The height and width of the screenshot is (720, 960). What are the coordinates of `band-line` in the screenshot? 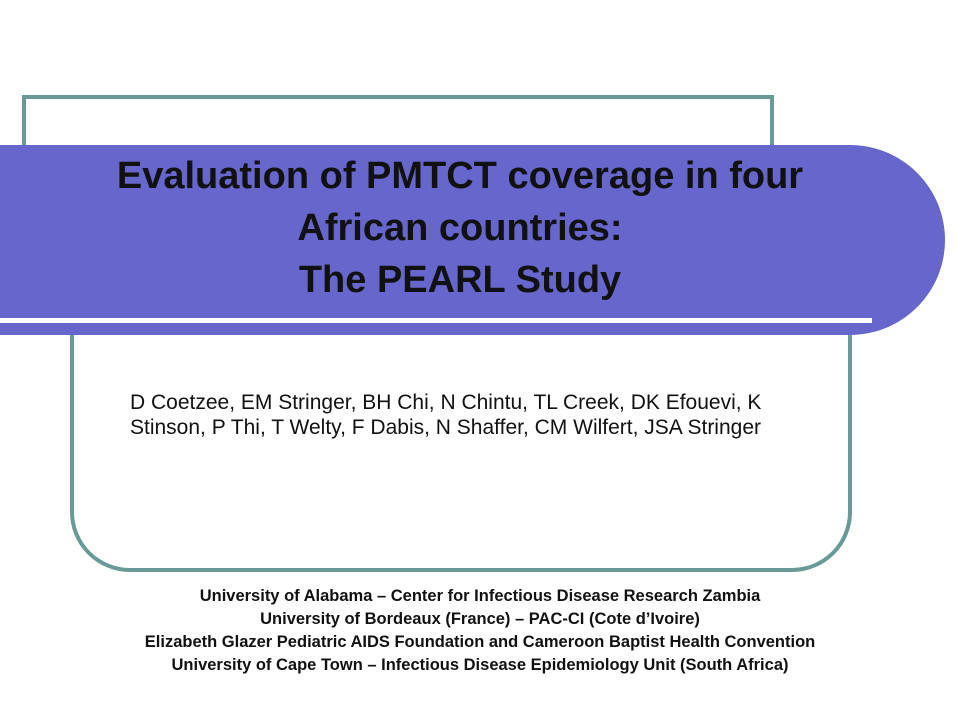 It's located at (436, 320).